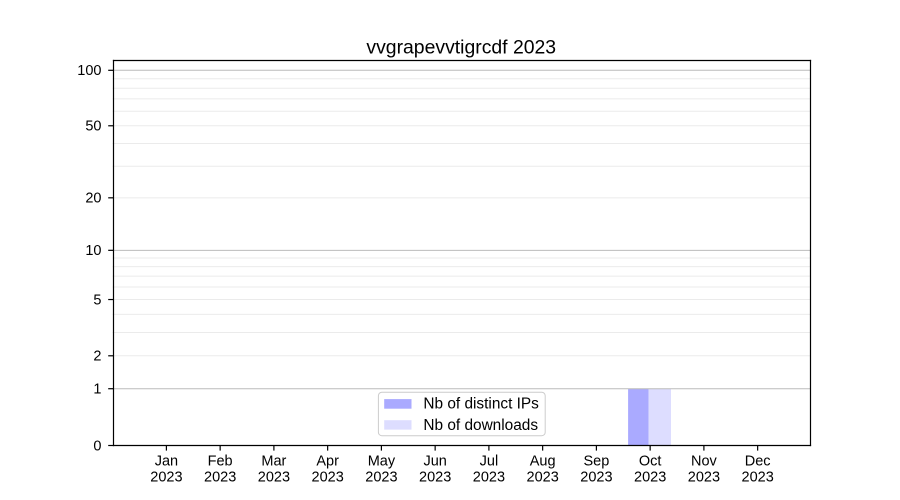 This screenshot has width=900, height=500. I want to click on svg-text: Dec, so click(758, 461).